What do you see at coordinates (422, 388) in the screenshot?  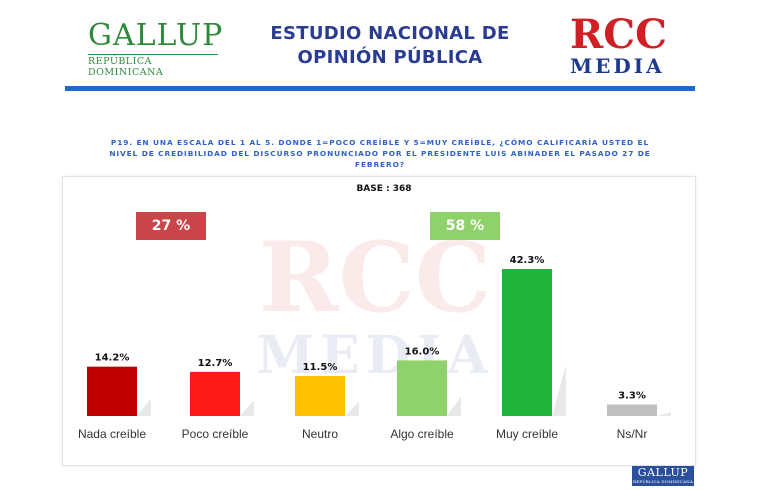 I see `bar-algo-creible` at bounding box center [422, 388].